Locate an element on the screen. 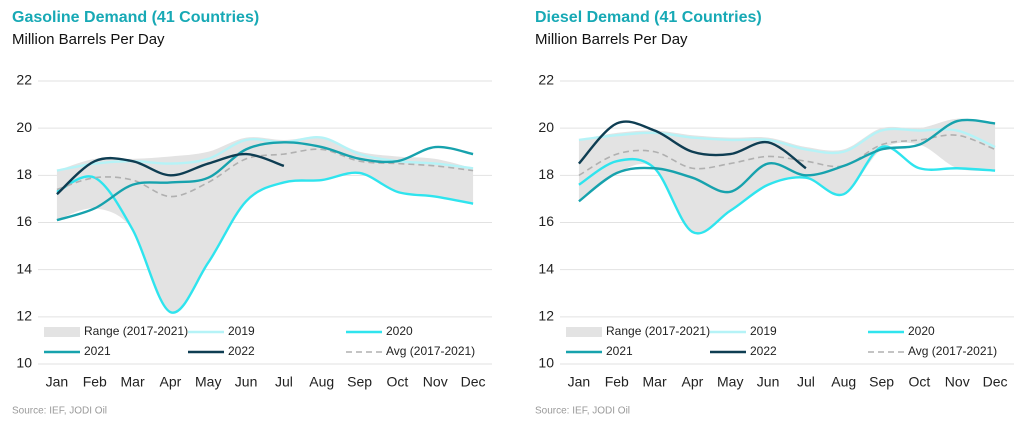 The image size is (1024, 424). chart-title: Gasoline Demand (41 Countries) is located at coordinates (135, 17).